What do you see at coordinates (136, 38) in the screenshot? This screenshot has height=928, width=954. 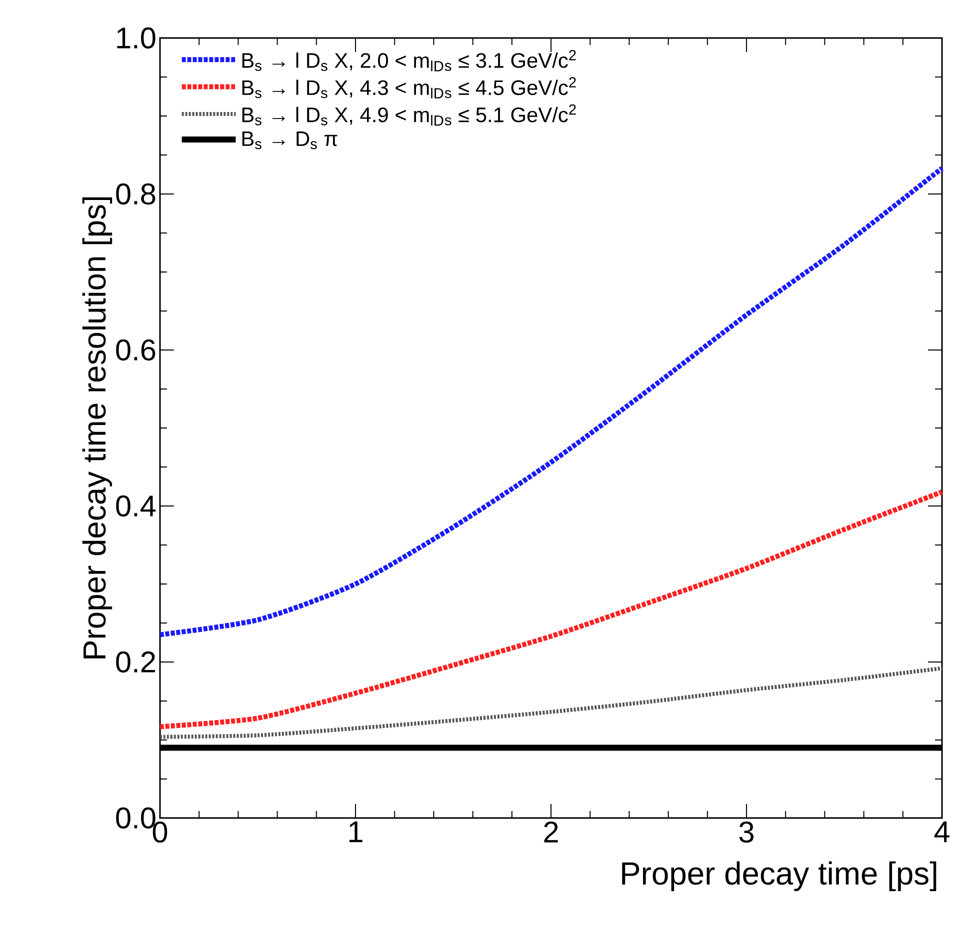 I see `y-tick-label: 1.0` at bounding box center [136, 38].